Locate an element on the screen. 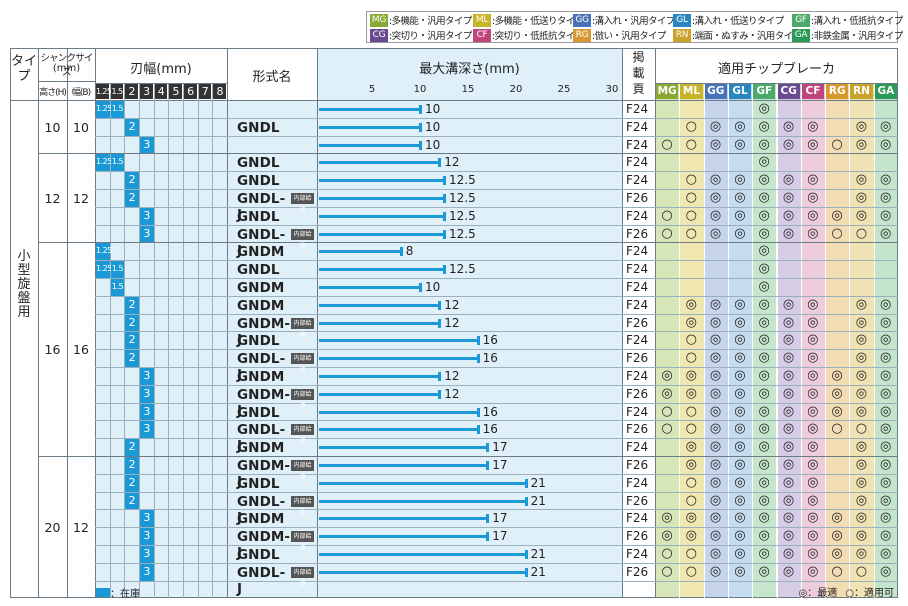 This screenshot has height=606, width=908. legend-item-ml: ML:多機能・低送りタイプ is located at coordinates (528, 20).